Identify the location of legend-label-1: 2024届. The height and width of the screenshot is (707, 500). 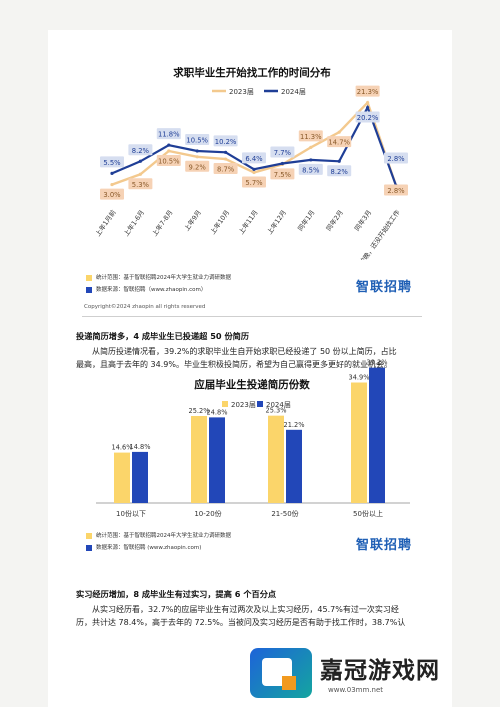
(293, 92).